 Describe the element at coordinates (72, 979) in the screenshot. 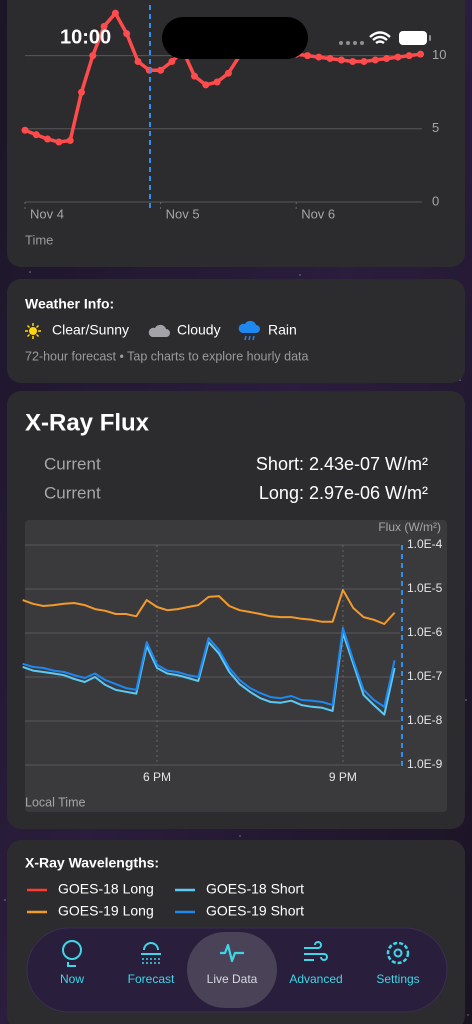

I see `tab-label: Now` at that location.